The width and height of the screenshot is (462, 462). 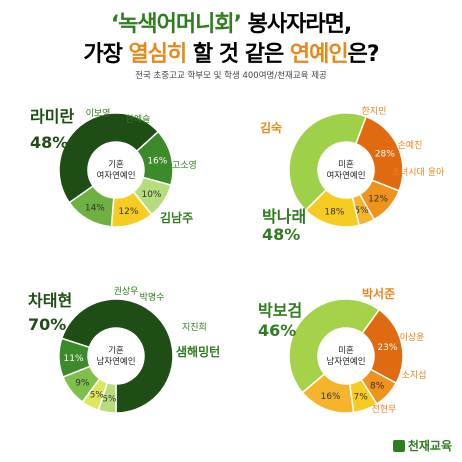 I want to click on slice-name-label: 김남주, so click(x=176, y=217).